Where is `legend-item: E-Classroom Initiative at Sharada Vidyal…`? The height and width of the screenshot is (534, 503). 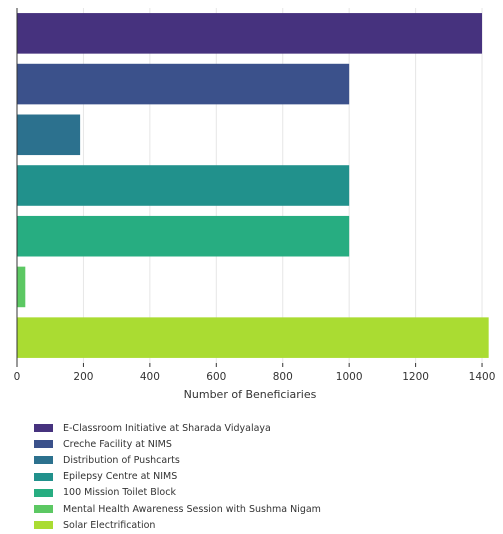 legend-item: E-Classroom Initiative at Sharada Vidyal… is located at coordinates (264, 428).